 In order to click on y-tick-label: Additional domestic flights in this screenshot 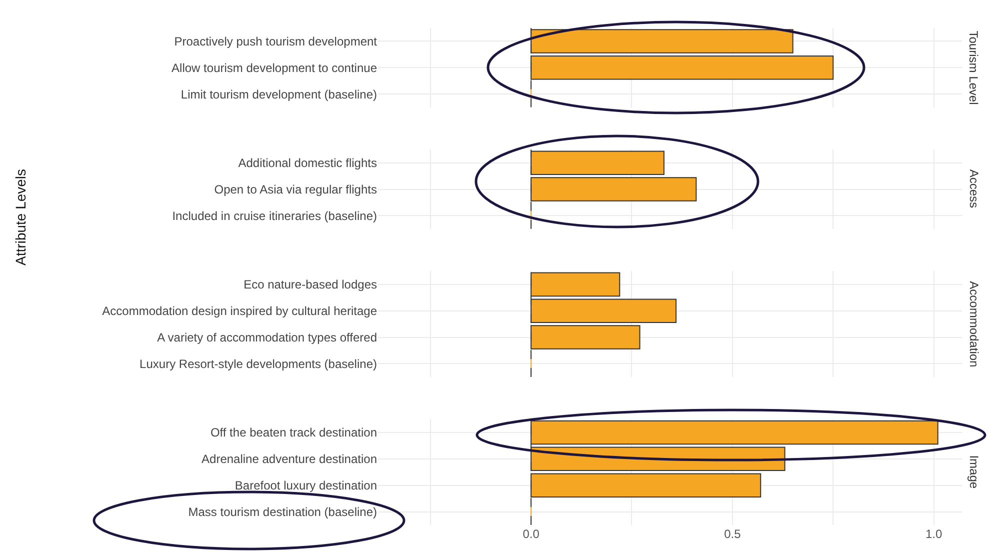, I will do `click(307, 163)`.